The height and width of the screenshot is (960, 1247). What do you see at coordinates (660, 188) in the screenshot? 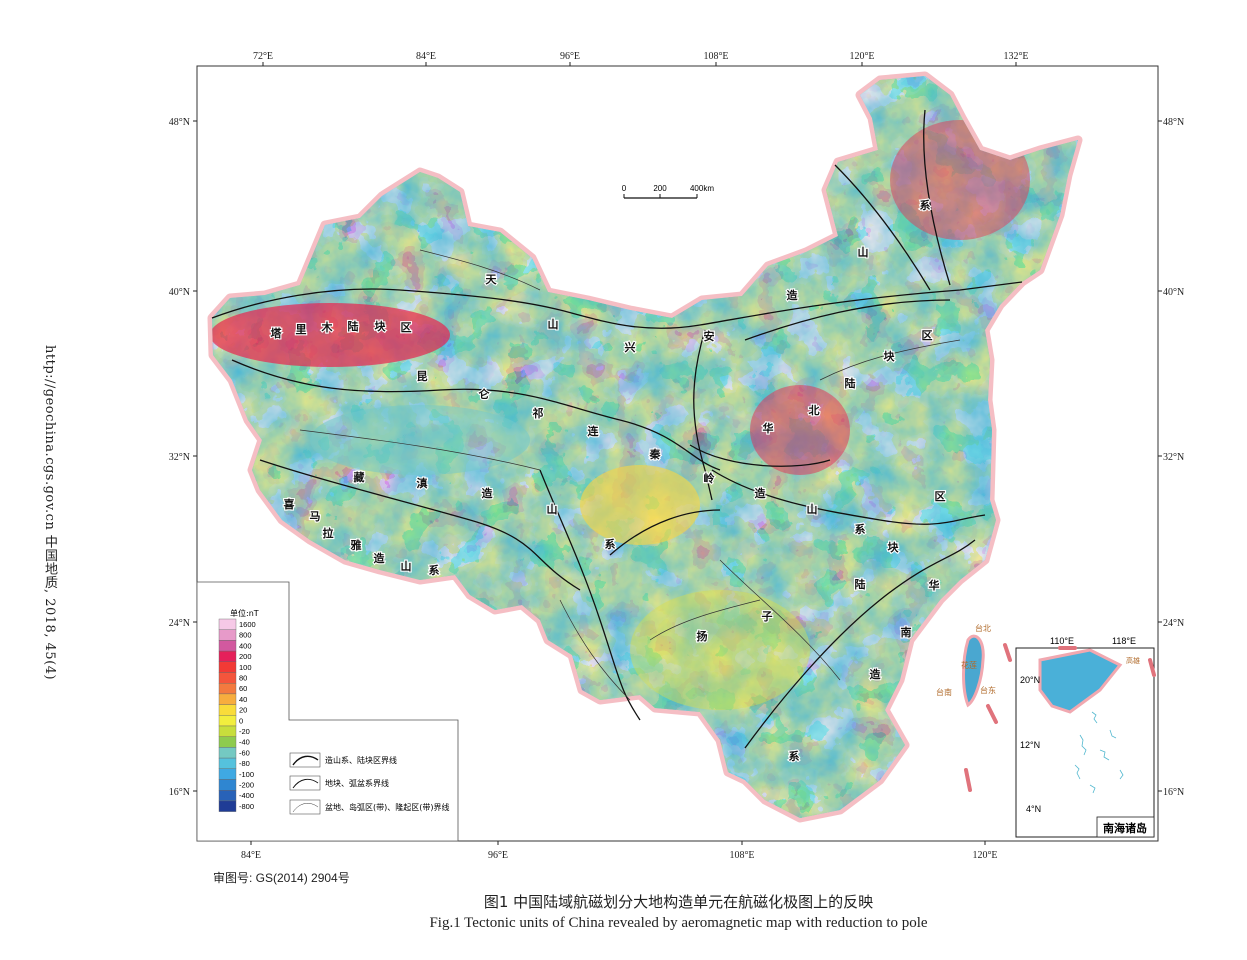
I see `scale-tick-200: 200` at bounding box center [660, 188].